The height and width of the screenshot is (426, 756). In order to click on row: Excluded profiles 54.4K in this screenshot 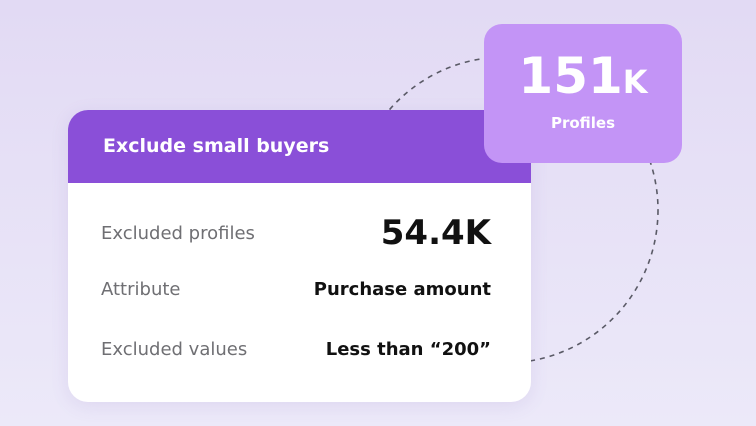, I will do `click(296, 233)`.